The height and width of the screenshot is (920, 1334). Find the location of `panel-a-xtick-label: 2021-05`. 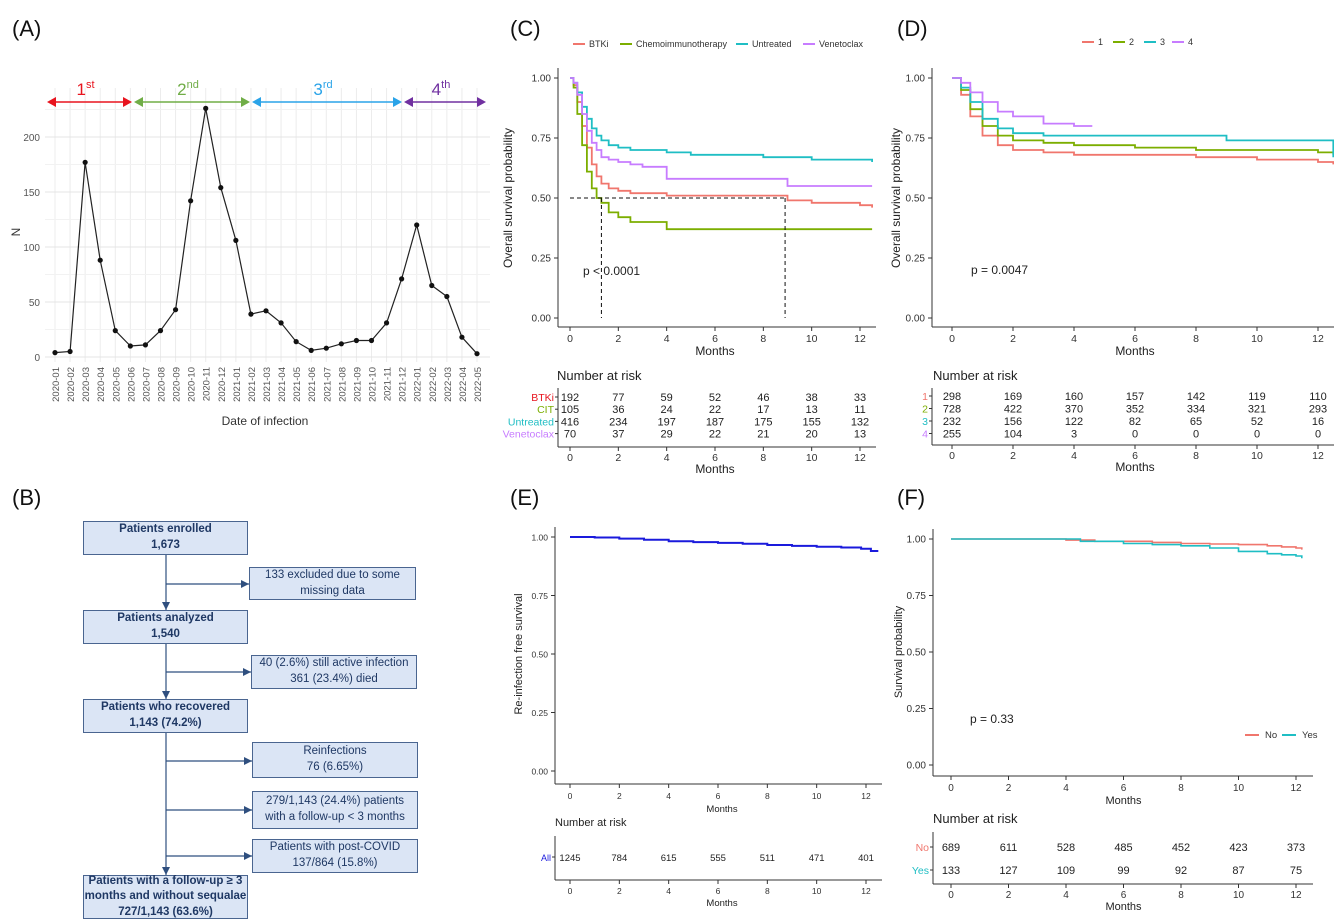

panel-a-xtick-label: 2021-05 is located at coordinates (297, 384).